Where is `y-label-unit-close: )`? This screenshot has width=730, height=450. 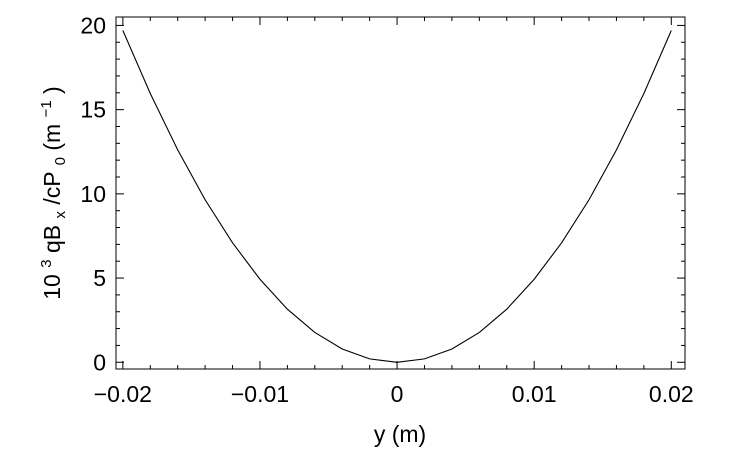
y-label-unit-close: ) is located at coordinates (52, 90).